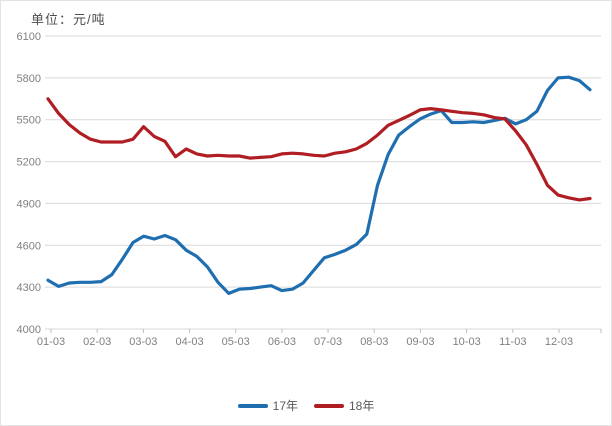  Describe the element at coordinates (328, 342) in the screenshot. I see `x-axis-tick-label: 07-03` at that location.